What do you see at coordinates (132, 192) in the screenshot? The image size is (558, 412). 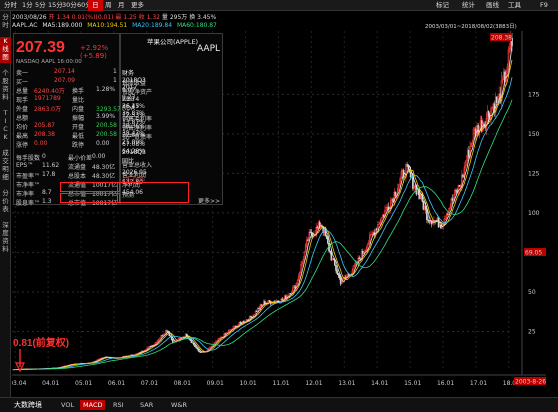 I see `fin-val-a: 454.06` at bounding box center [132, 192].